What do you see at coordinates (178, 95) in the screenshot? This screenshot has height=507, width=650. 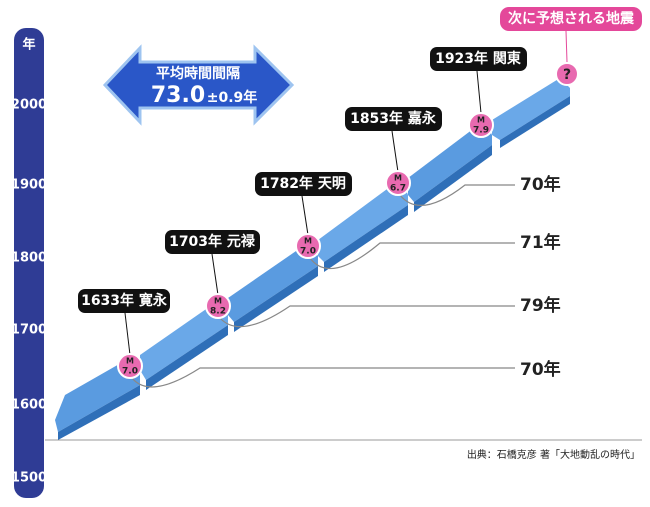 I see `average-value: 73.0` at bounding box center [178, 95].